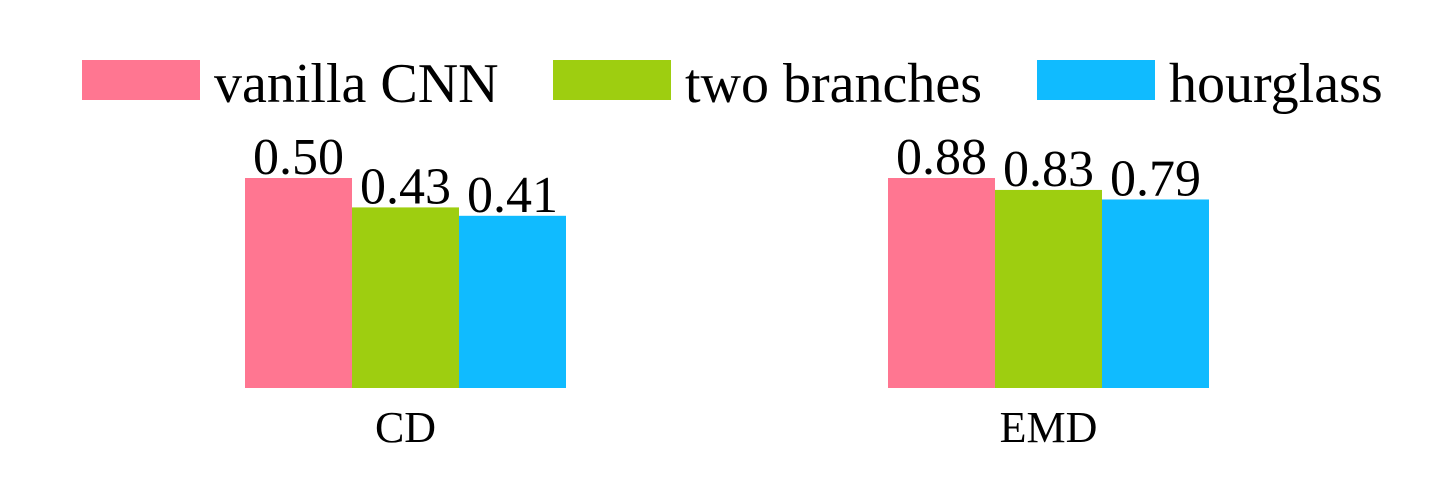  I want to click on legend-label-vanilla-cnn: vanilla CNN, so click(356, 84).